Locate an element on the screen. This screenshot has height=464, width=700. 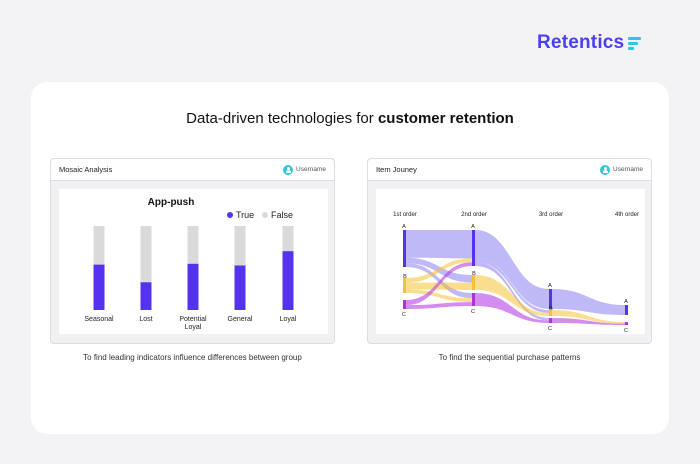
headline-normal: Data-driven technologies for is located at coordinates (282, 118).